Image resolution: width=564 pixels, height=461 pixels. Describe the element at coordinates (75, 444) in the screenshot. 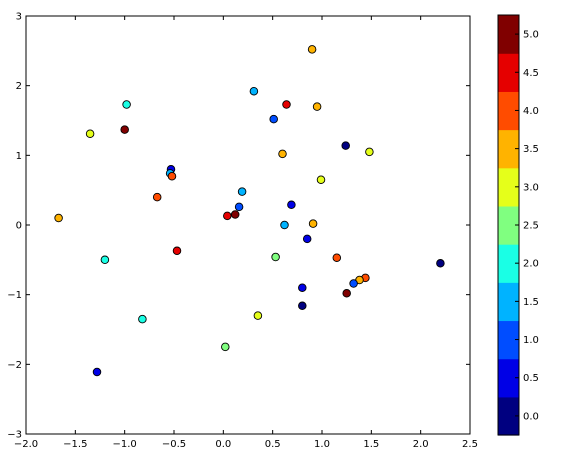

I see `x-tick-label: −1.5` at that location.